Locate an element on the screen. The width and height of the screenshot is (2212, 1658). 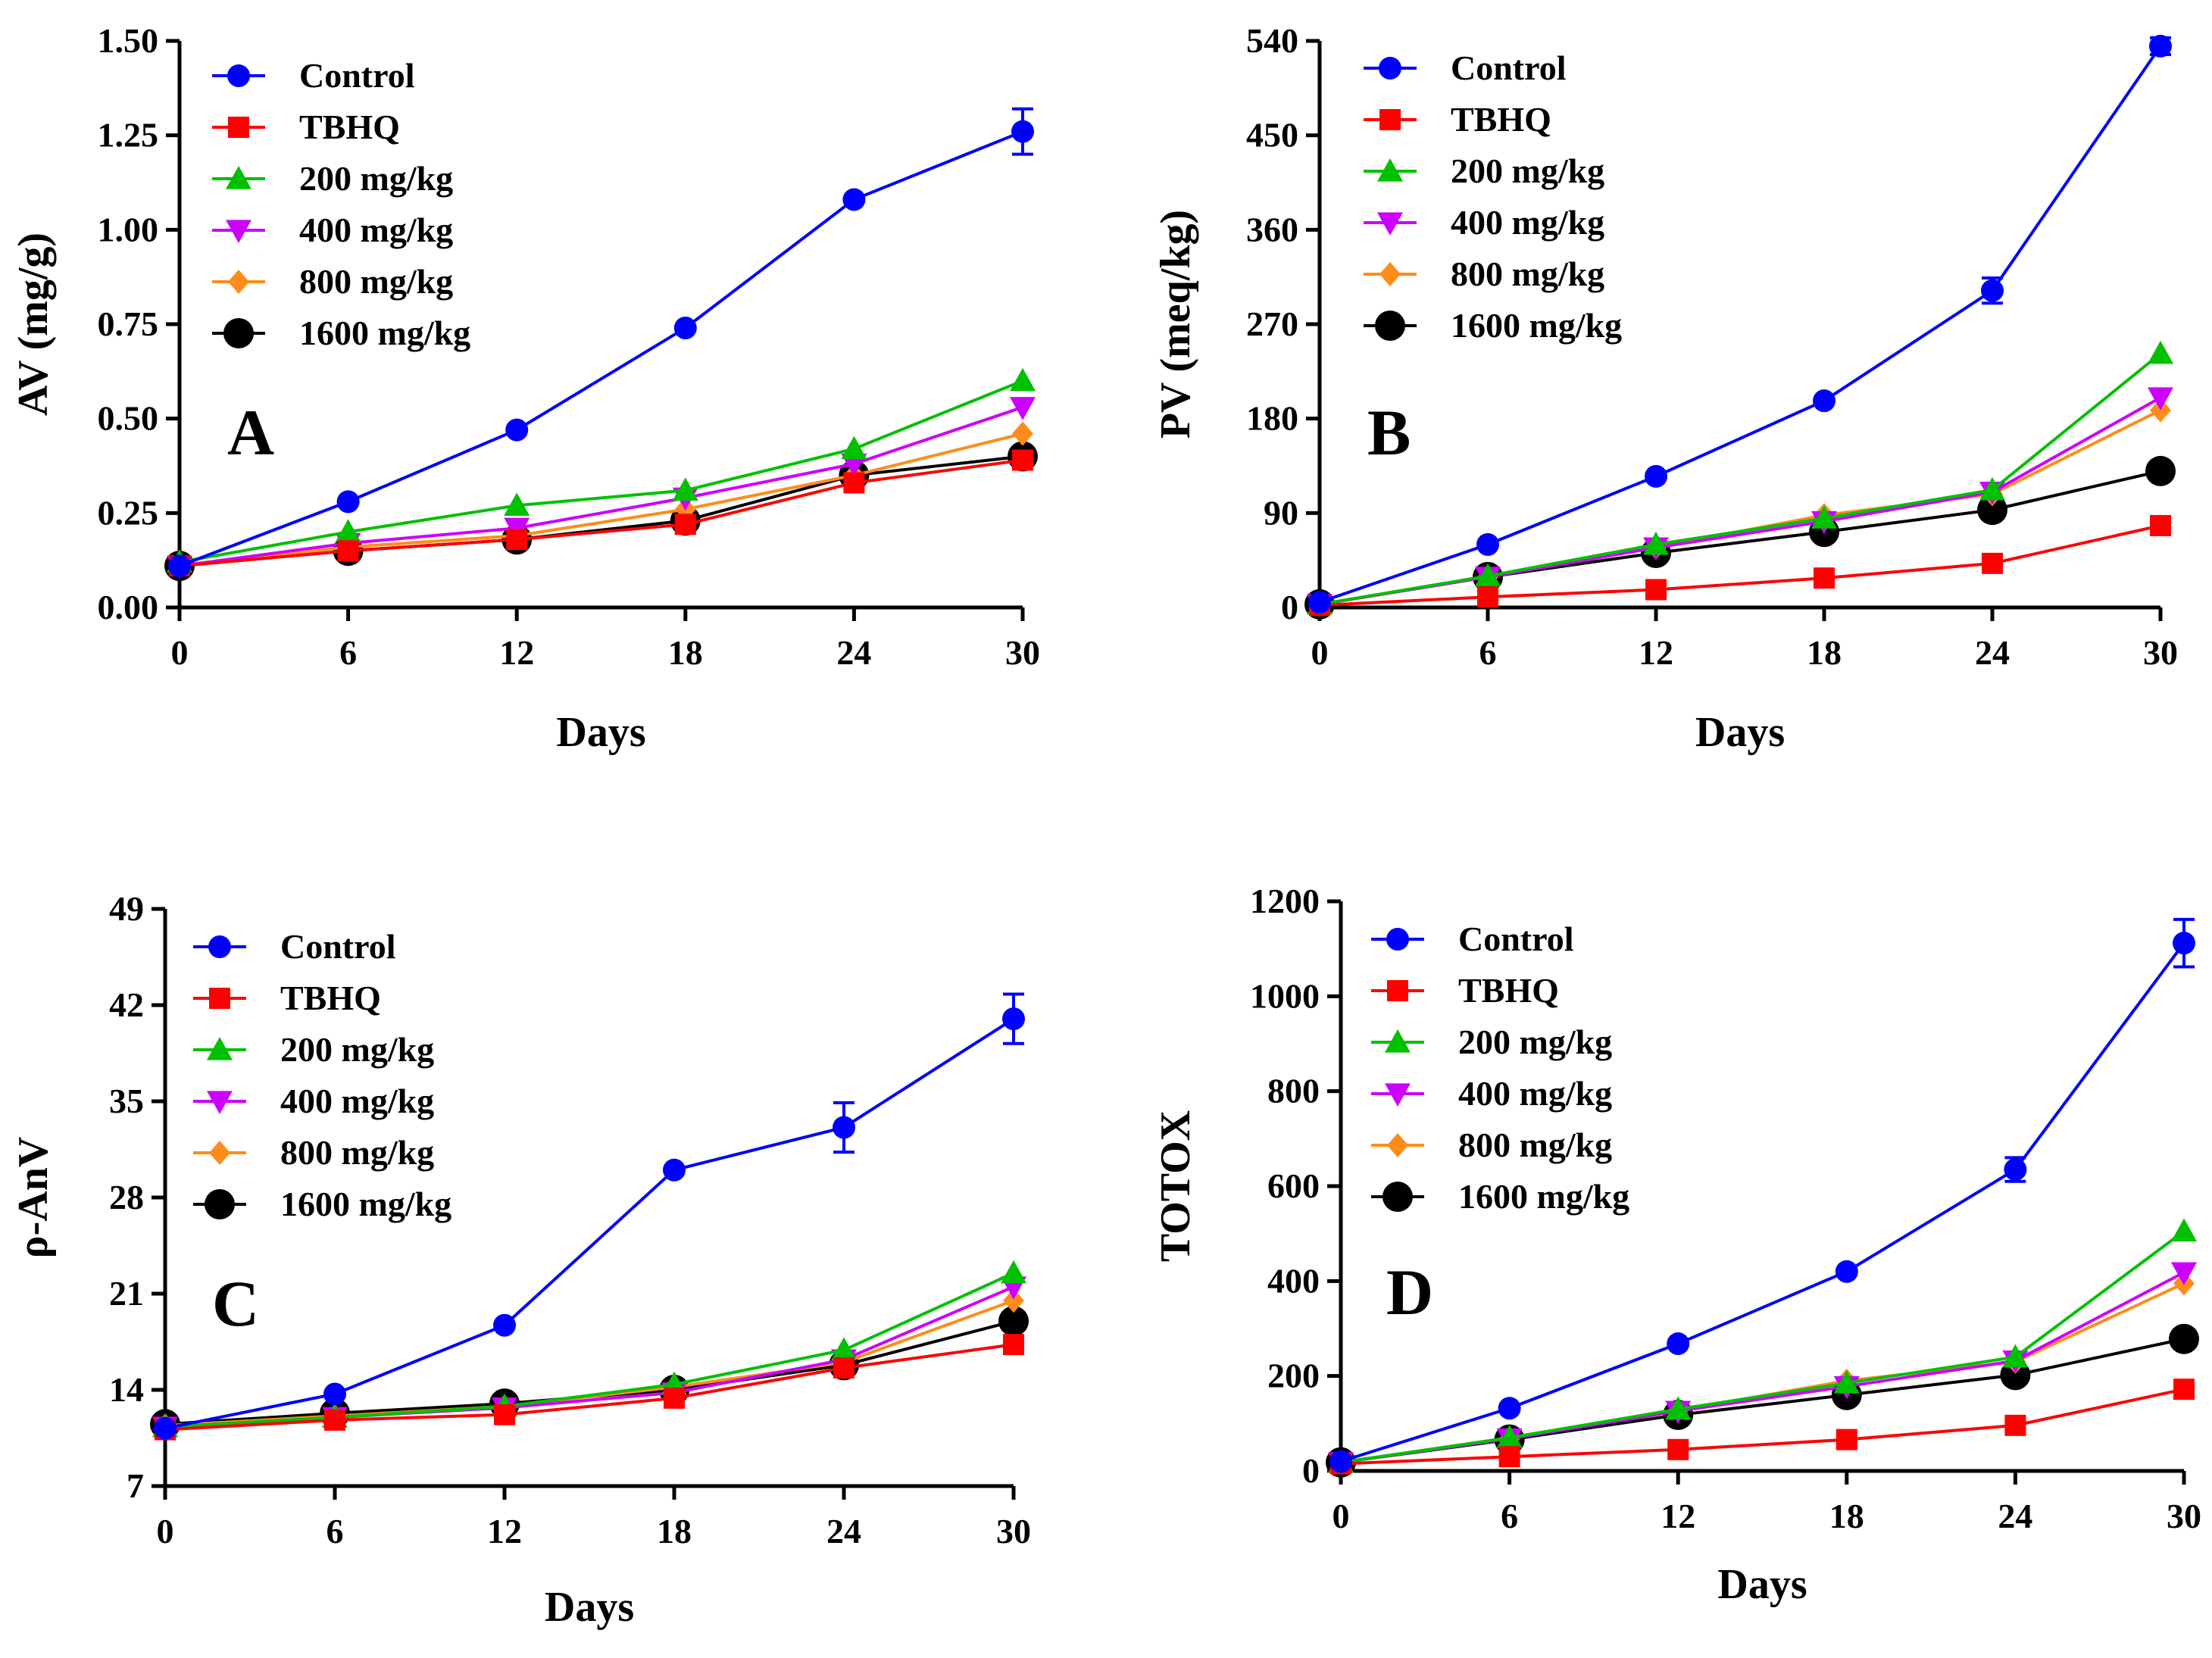
x-tick-label: 6 is located at coordinates (1509, 1516).